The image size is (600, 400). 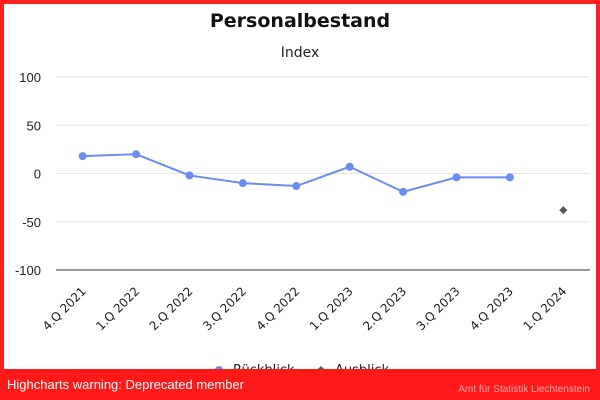 I want to click on warning-text: Highcharts warning: Deprecated member, so click(x=125, y=384).